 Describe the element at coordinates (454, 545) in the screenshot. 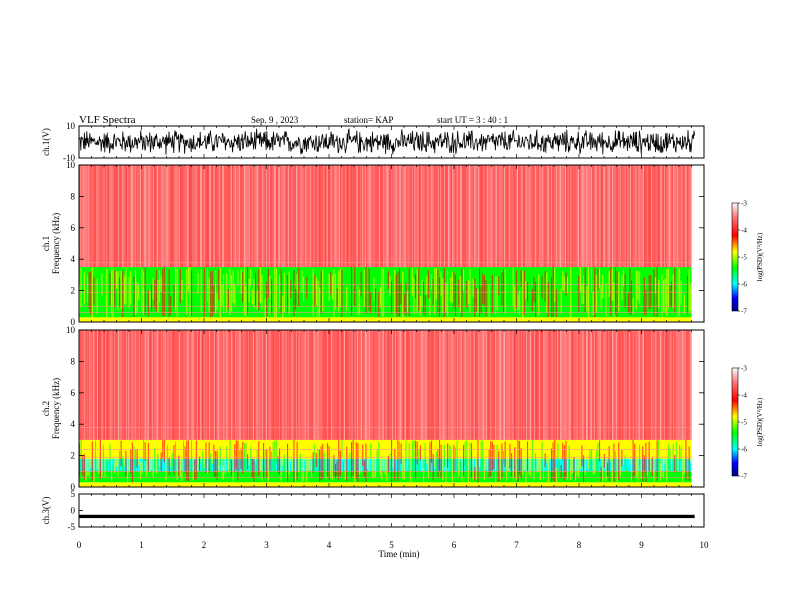

I see `x-tick-label: 6` at that location.